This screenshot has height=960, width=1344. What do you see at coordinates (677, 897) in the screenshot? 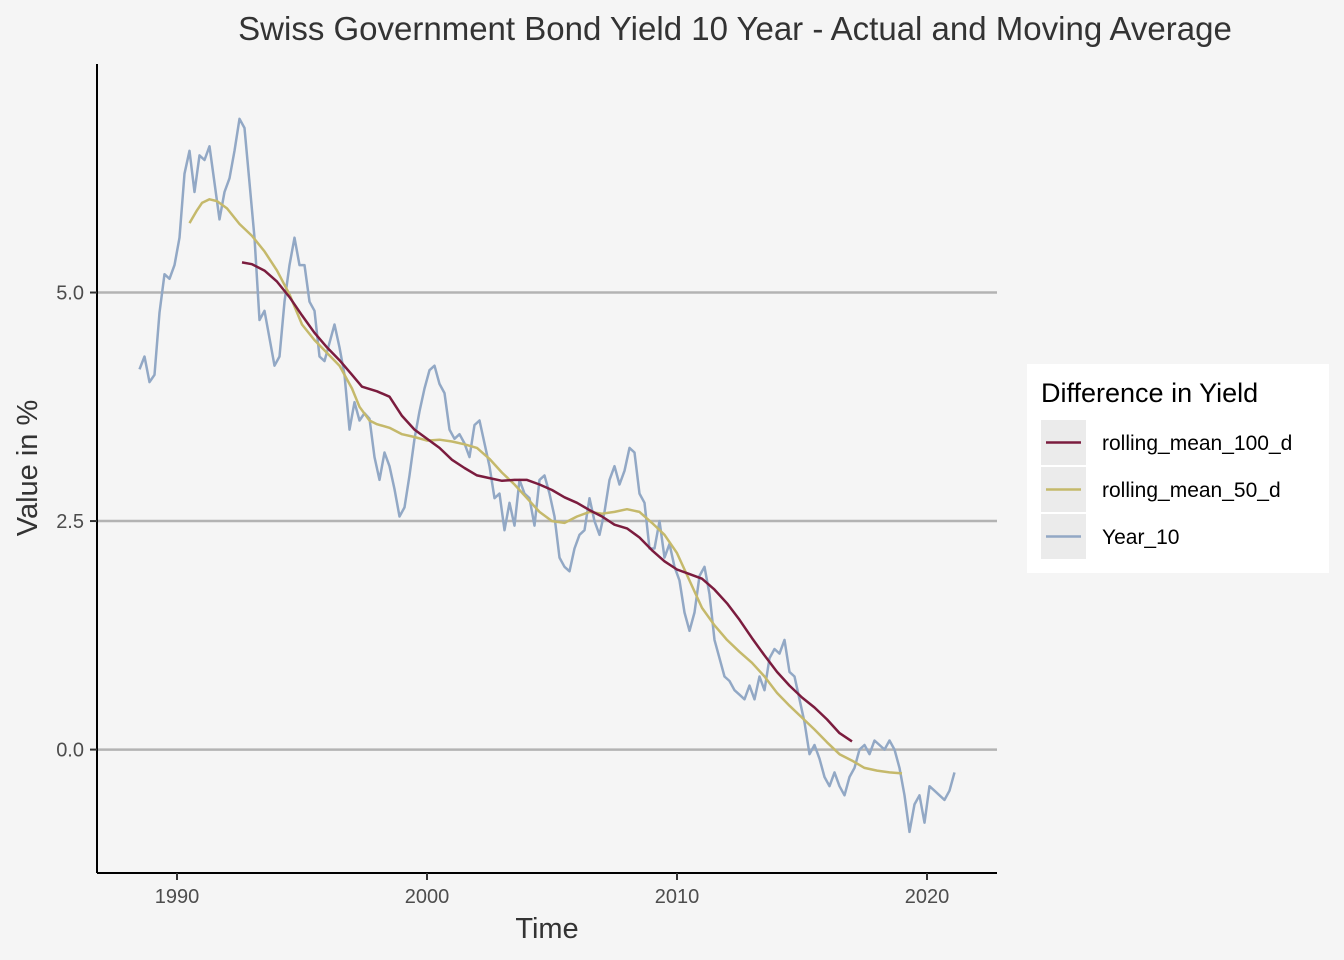
I see `x-tick-label: 2010` at bounding box center [677, 897].